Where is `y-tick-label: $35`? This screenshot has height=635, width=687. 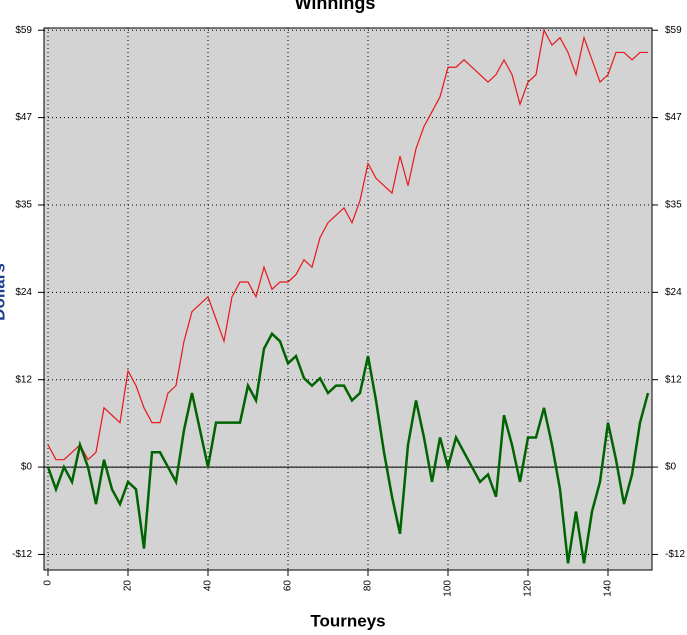
y-tick-label: $35 is located at coordinates (23, 205).